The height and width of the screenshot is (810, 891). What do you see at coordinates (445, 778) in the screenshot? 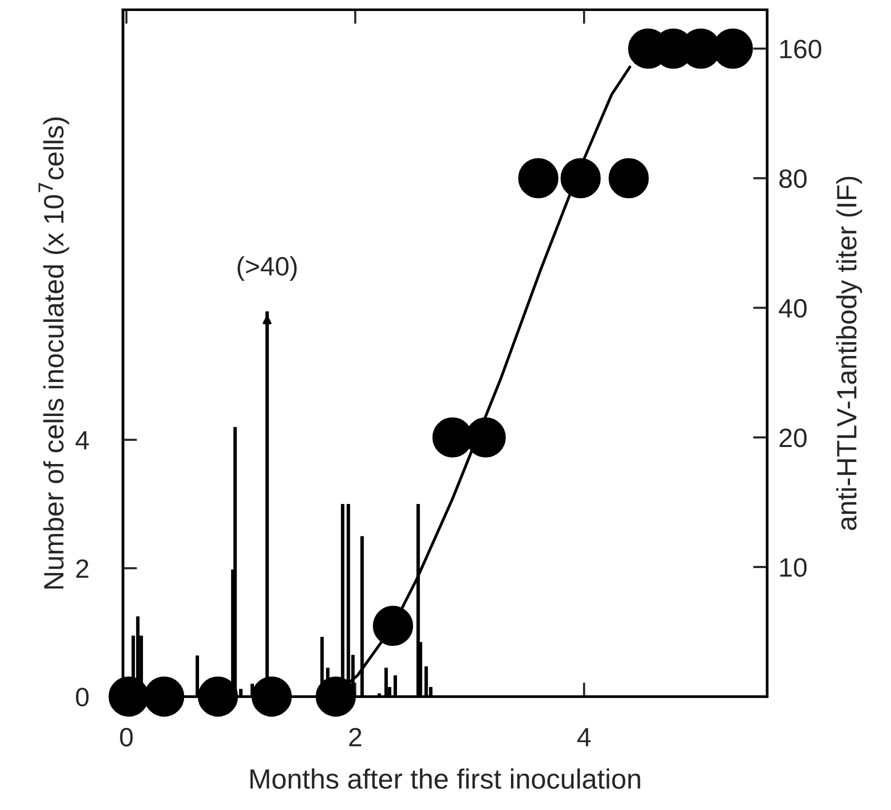
I see `x-axis-title: Months after the first inoculation` at bounding box center [445, 778].